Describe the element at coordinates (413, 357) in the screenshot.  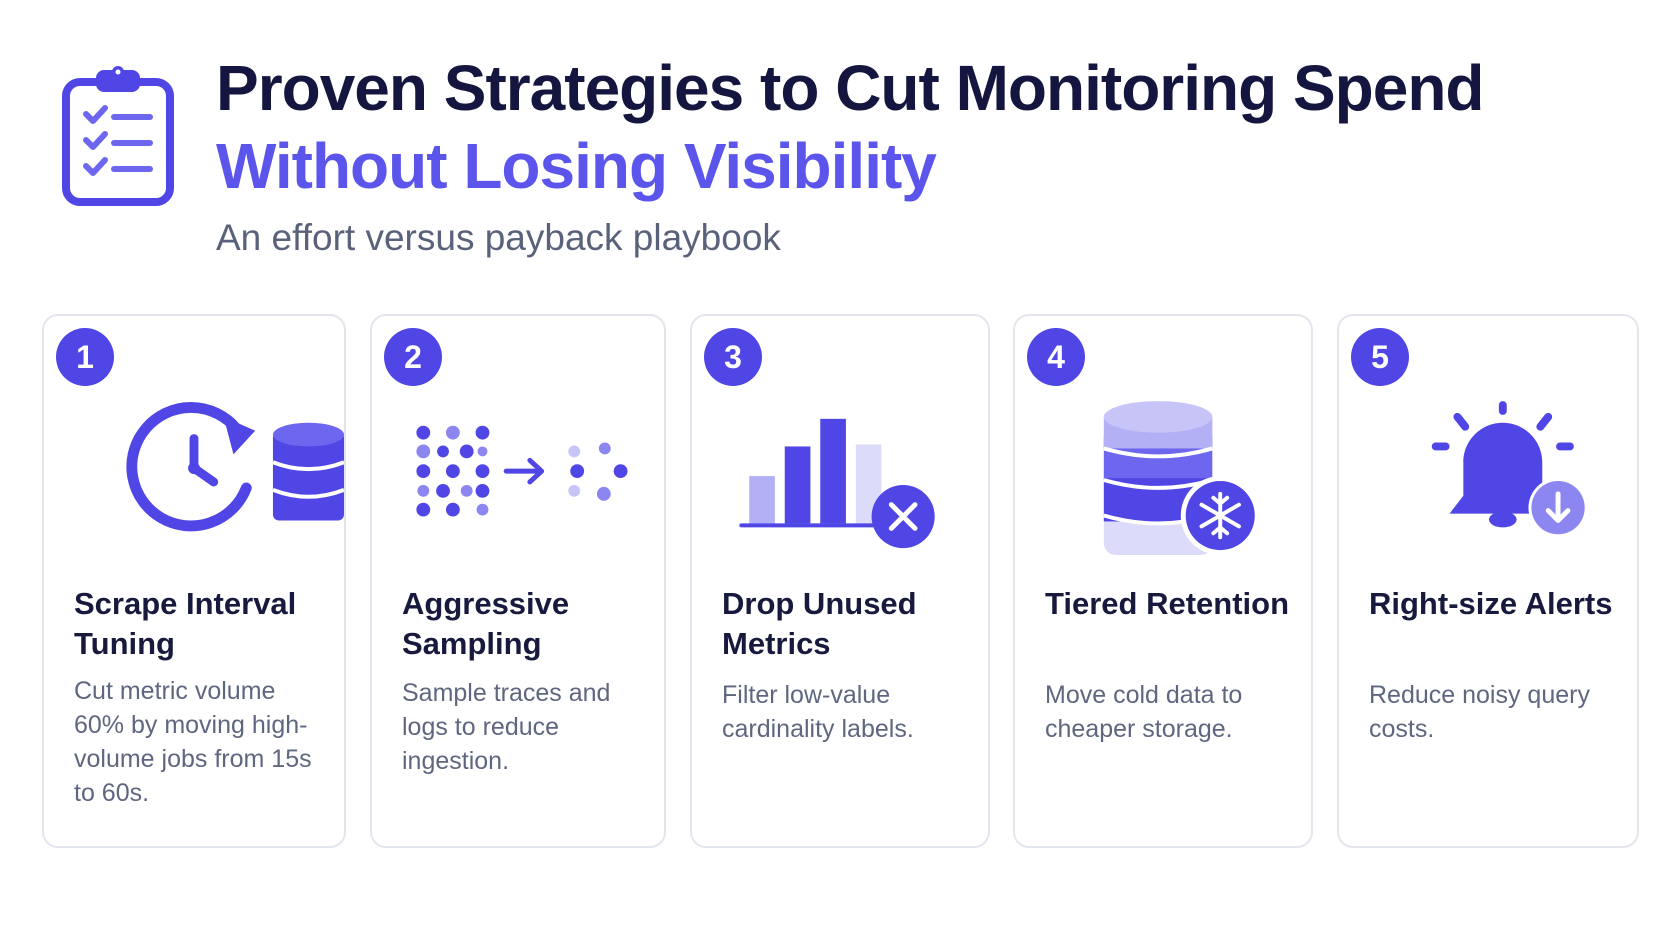
I see `step-number-badge: 2` at that location.